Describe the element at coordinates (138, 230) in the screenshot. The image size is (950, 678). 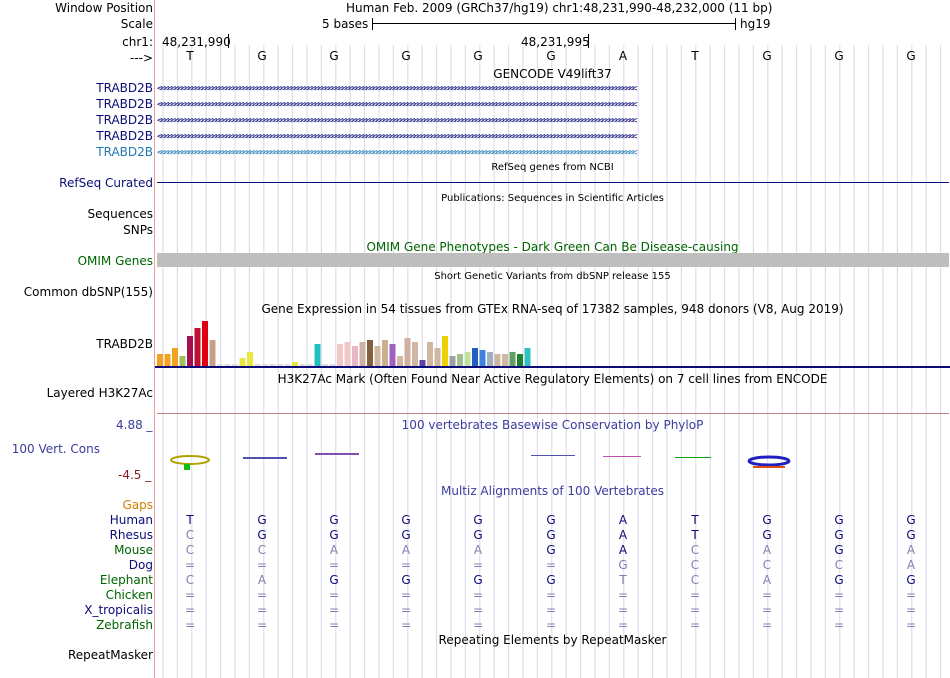
I see `snps-label: SNPs` at that location.